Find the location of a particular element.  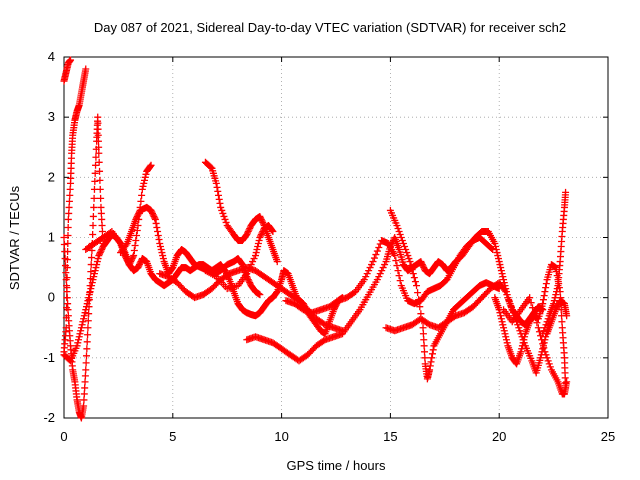

y-tick-label: 4 is located at coordinates (51, 56).